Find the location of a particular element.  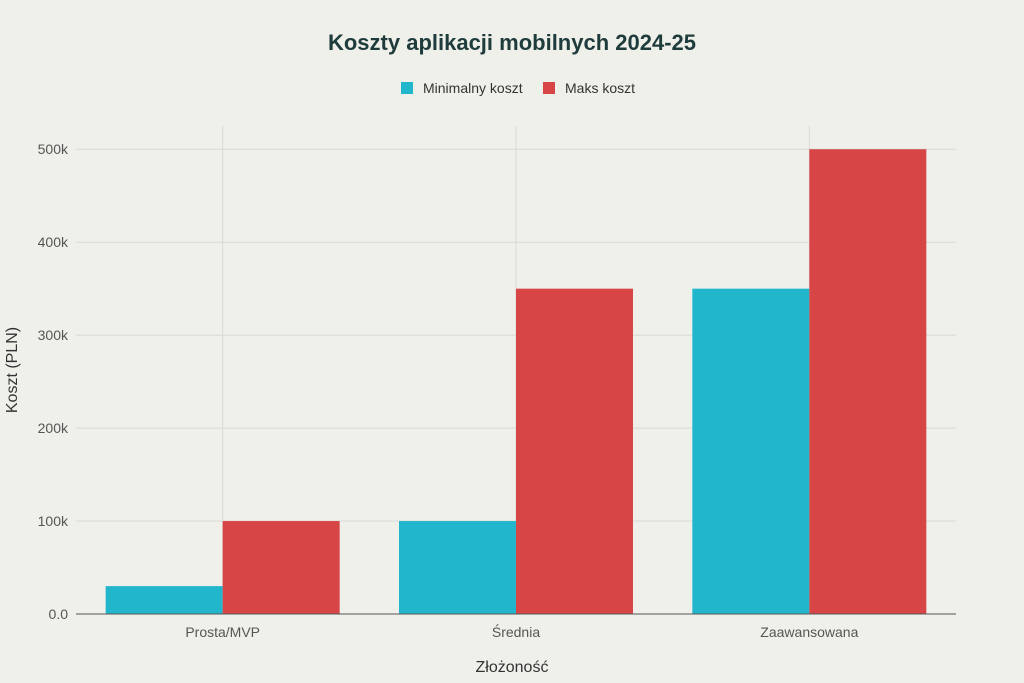

legend-label: Maks koszt is located at coordinates (600, 88).